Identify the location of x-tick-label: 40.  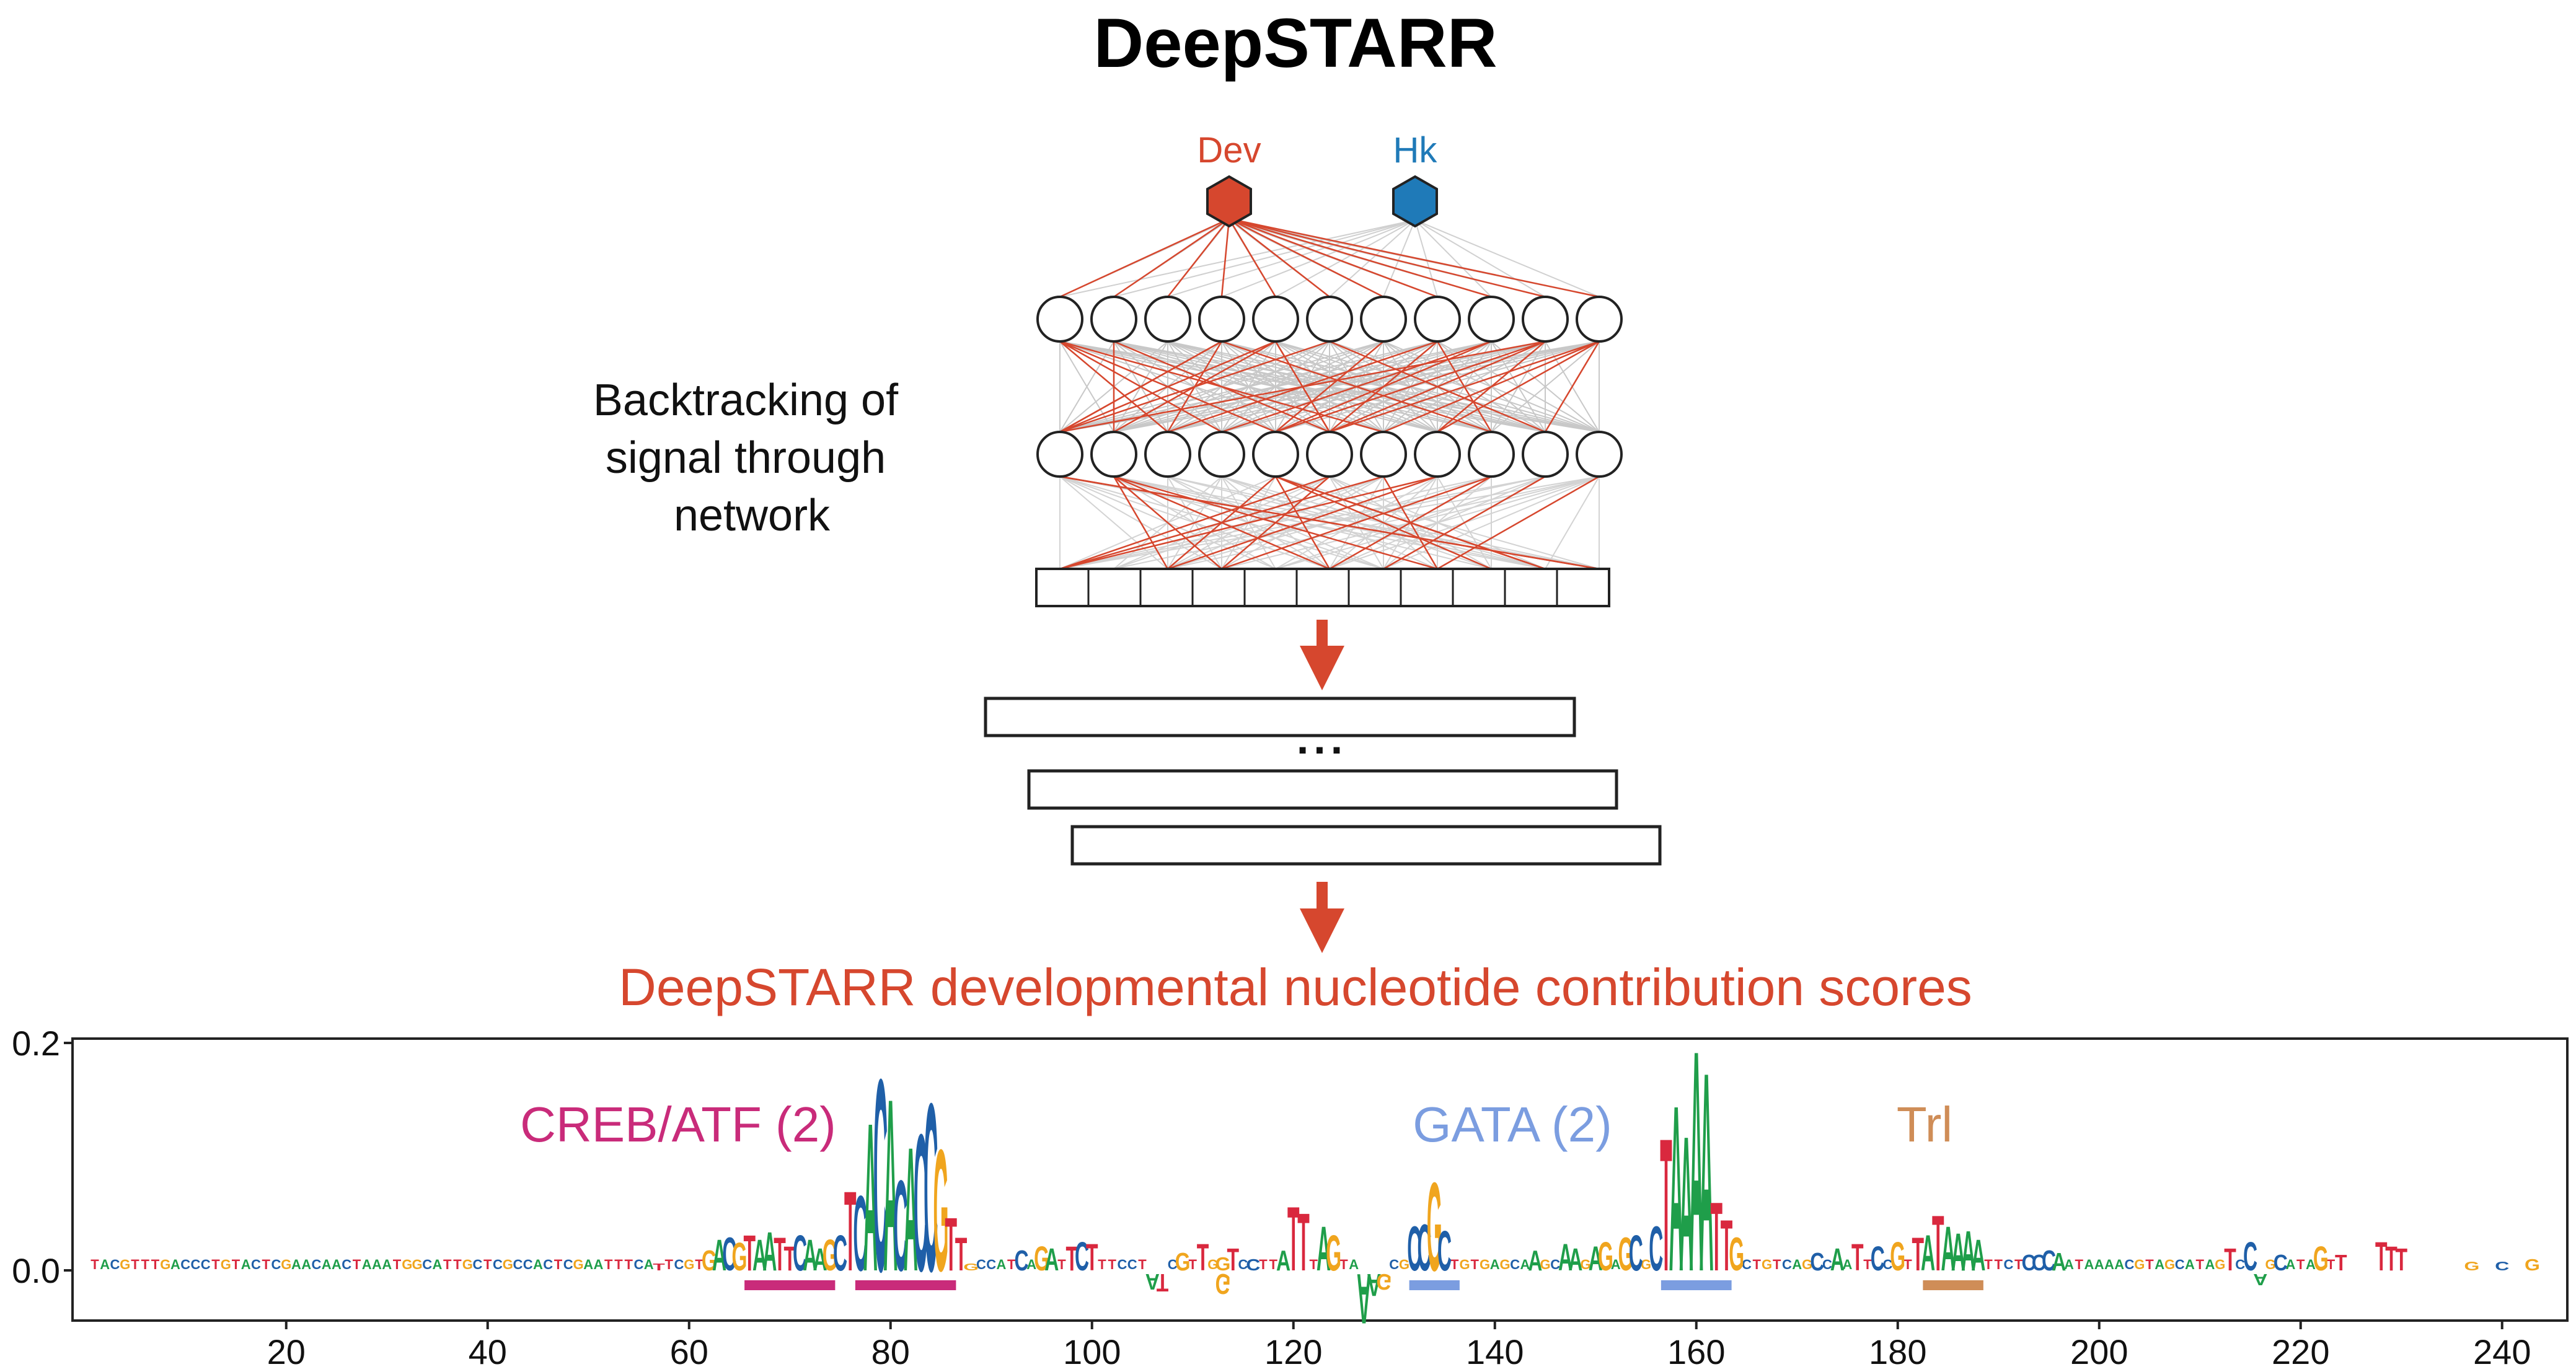
(488, 1352).